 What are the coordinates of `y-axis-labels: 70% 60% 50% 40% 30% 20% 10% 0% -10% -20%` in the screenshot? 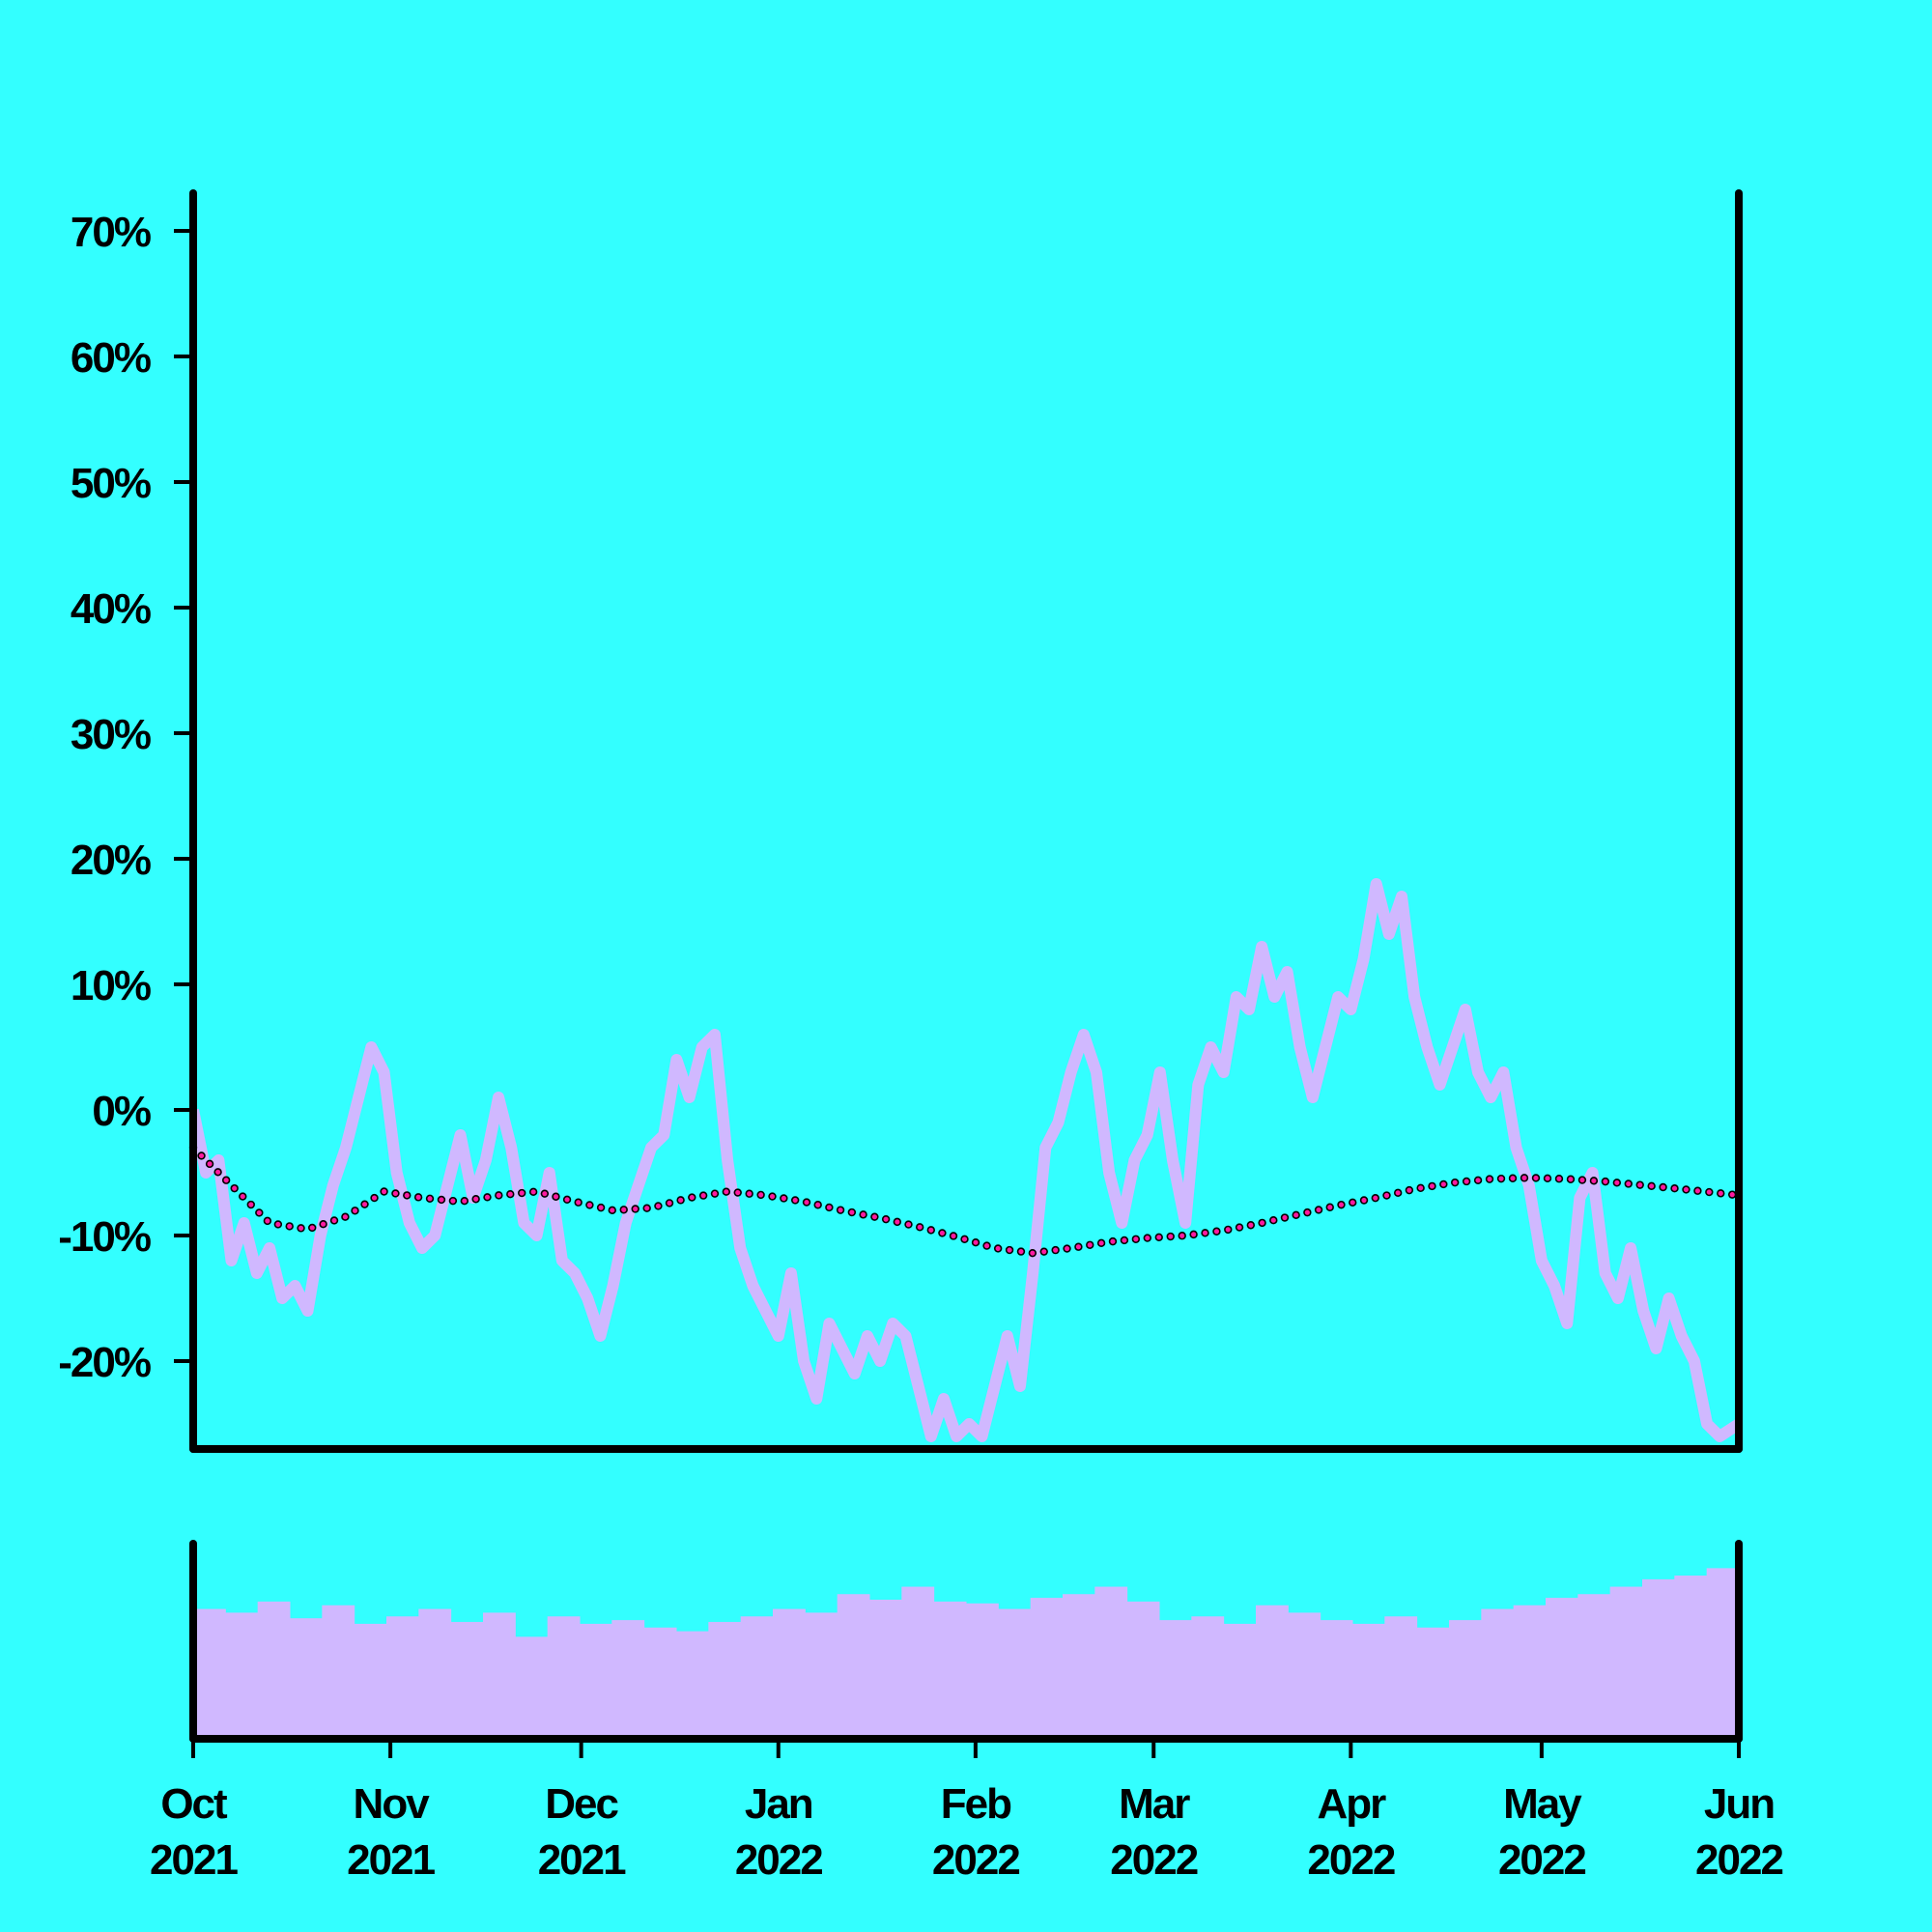 It's located at (125, 797).